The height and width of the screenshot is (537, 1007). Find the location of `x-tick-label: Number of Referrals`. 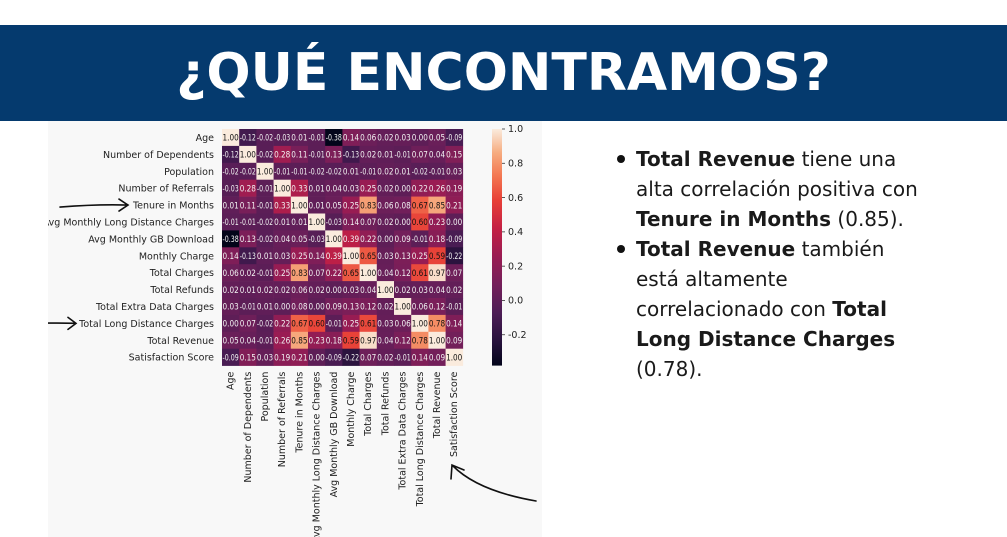

x-tick-label: Number of Referrals is located at coordinates (282, 420).